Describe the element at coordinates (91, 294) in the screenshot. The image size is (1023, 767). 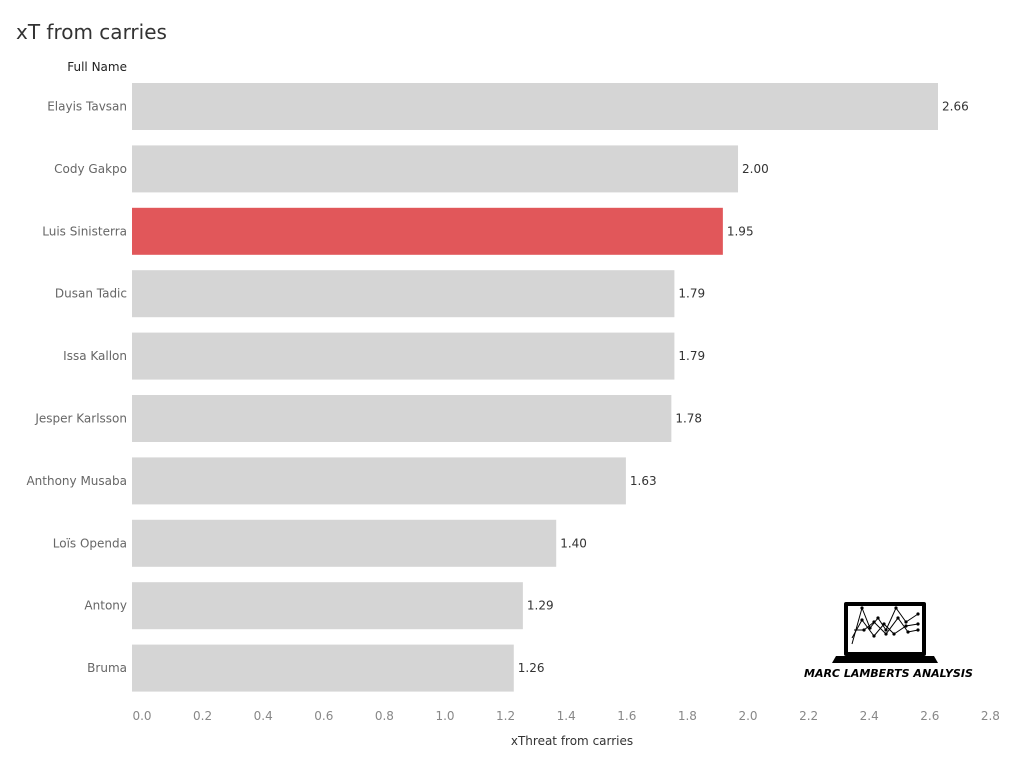
I see `category-label: Dusan Tadic` at that location.